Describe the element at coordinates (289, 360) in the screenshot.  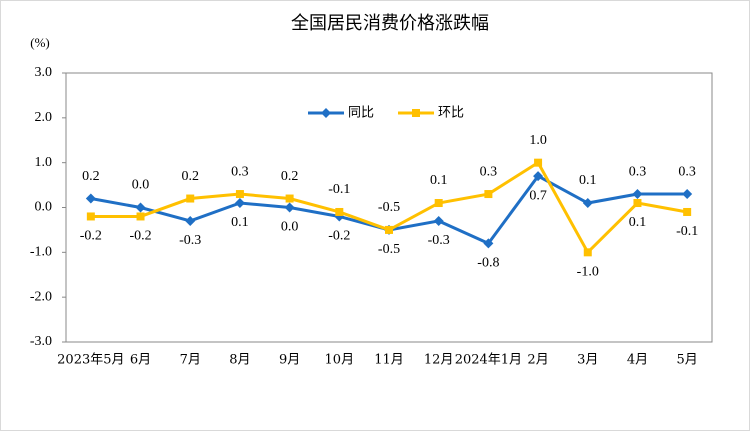
I see `x-tick-label: 9月` at that location.